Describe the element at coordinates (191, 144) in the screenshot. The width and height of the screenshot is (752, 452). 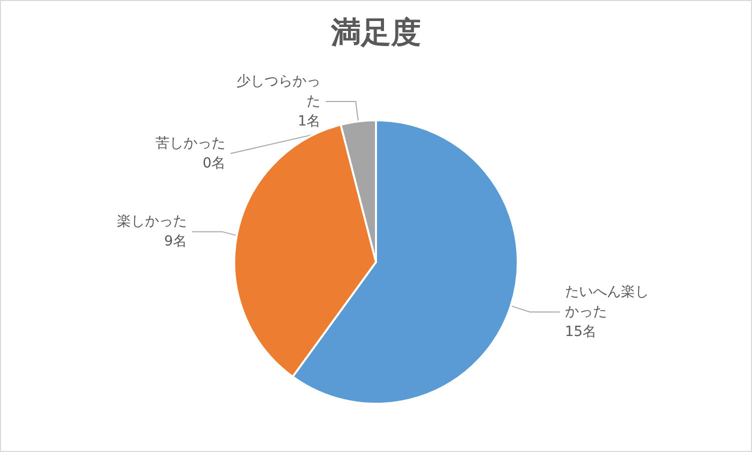
I see `category-label: 苦しかった` at that location.